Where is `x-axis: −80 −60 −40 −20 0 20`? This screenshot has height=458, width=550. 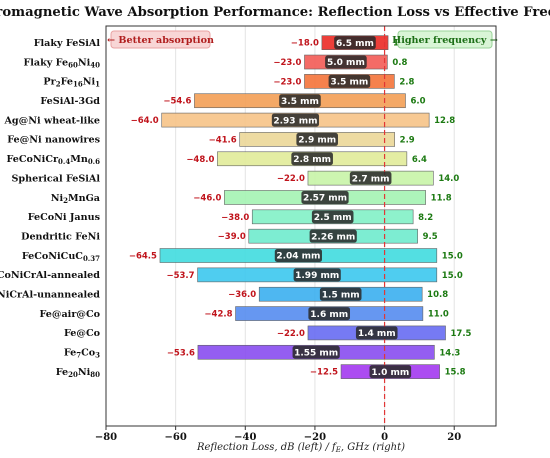
x-axis: −80 −60 −40 −20 0 20 is located at coordinates (278, 434).